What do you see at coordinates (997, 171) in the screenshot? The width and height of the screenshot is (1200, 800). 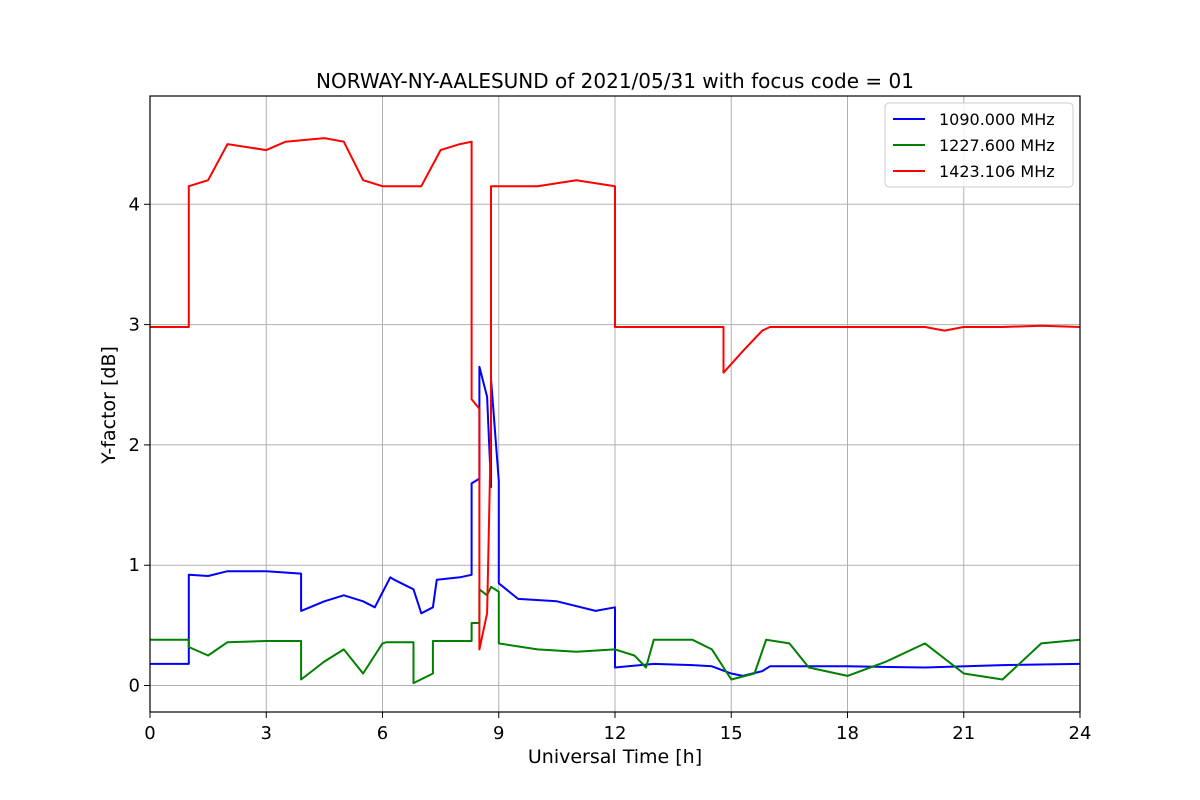 I see `legend-label: 1423.106 MHz` at bounding box center [997, 171].